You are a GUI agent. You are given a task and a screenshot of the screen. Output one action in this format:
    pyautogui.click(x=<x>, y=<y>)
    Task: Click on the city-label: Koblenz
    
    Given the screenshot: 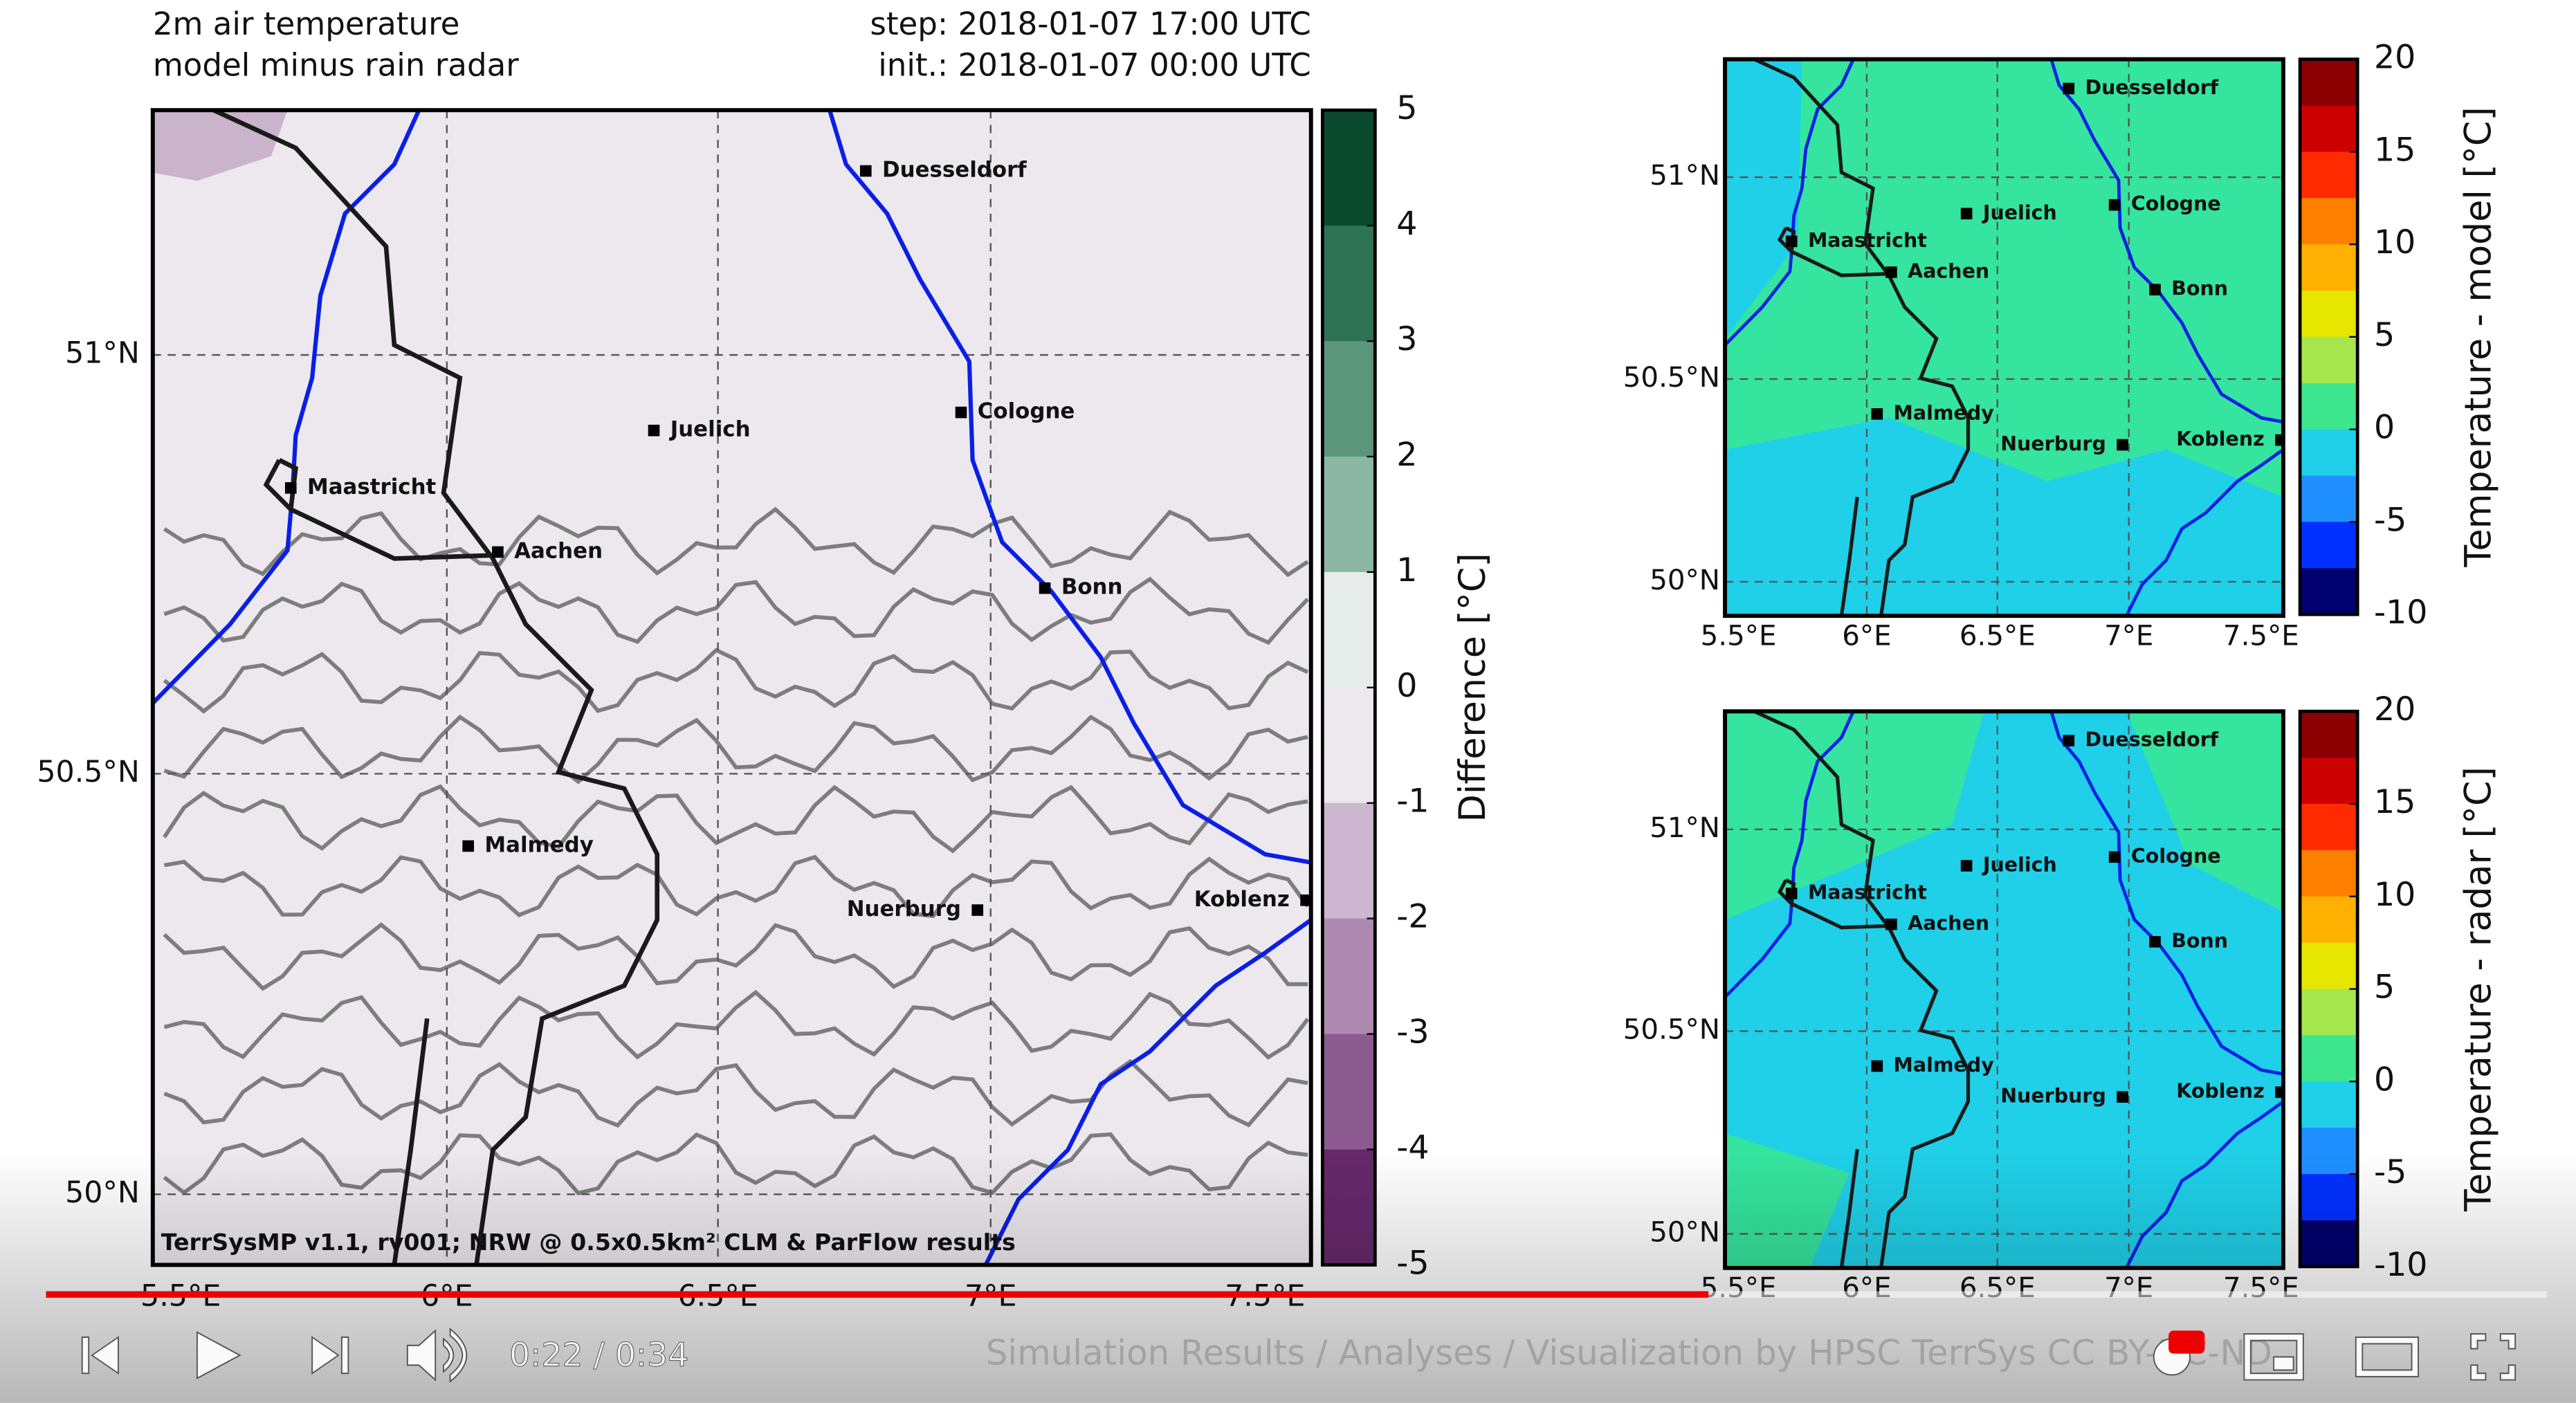 What is the action you would take?
    pyautogui.click(x=1242, y=900)
    